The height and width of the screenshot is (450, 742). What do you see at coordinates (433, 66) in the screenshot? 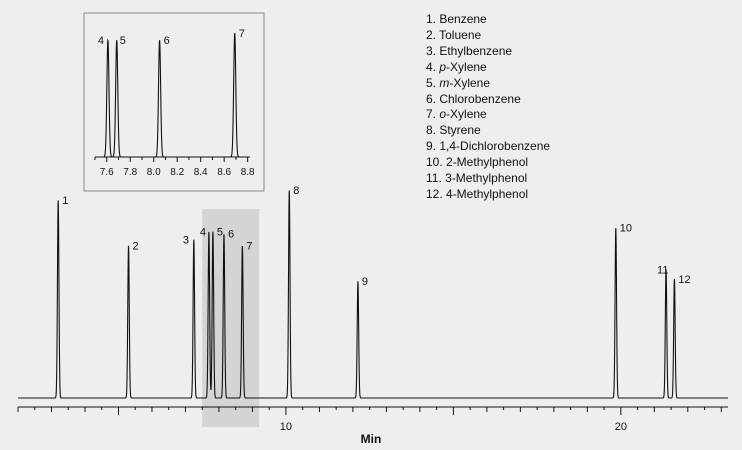
I see `legend-number: 4.` at bounding box center [433, 66].